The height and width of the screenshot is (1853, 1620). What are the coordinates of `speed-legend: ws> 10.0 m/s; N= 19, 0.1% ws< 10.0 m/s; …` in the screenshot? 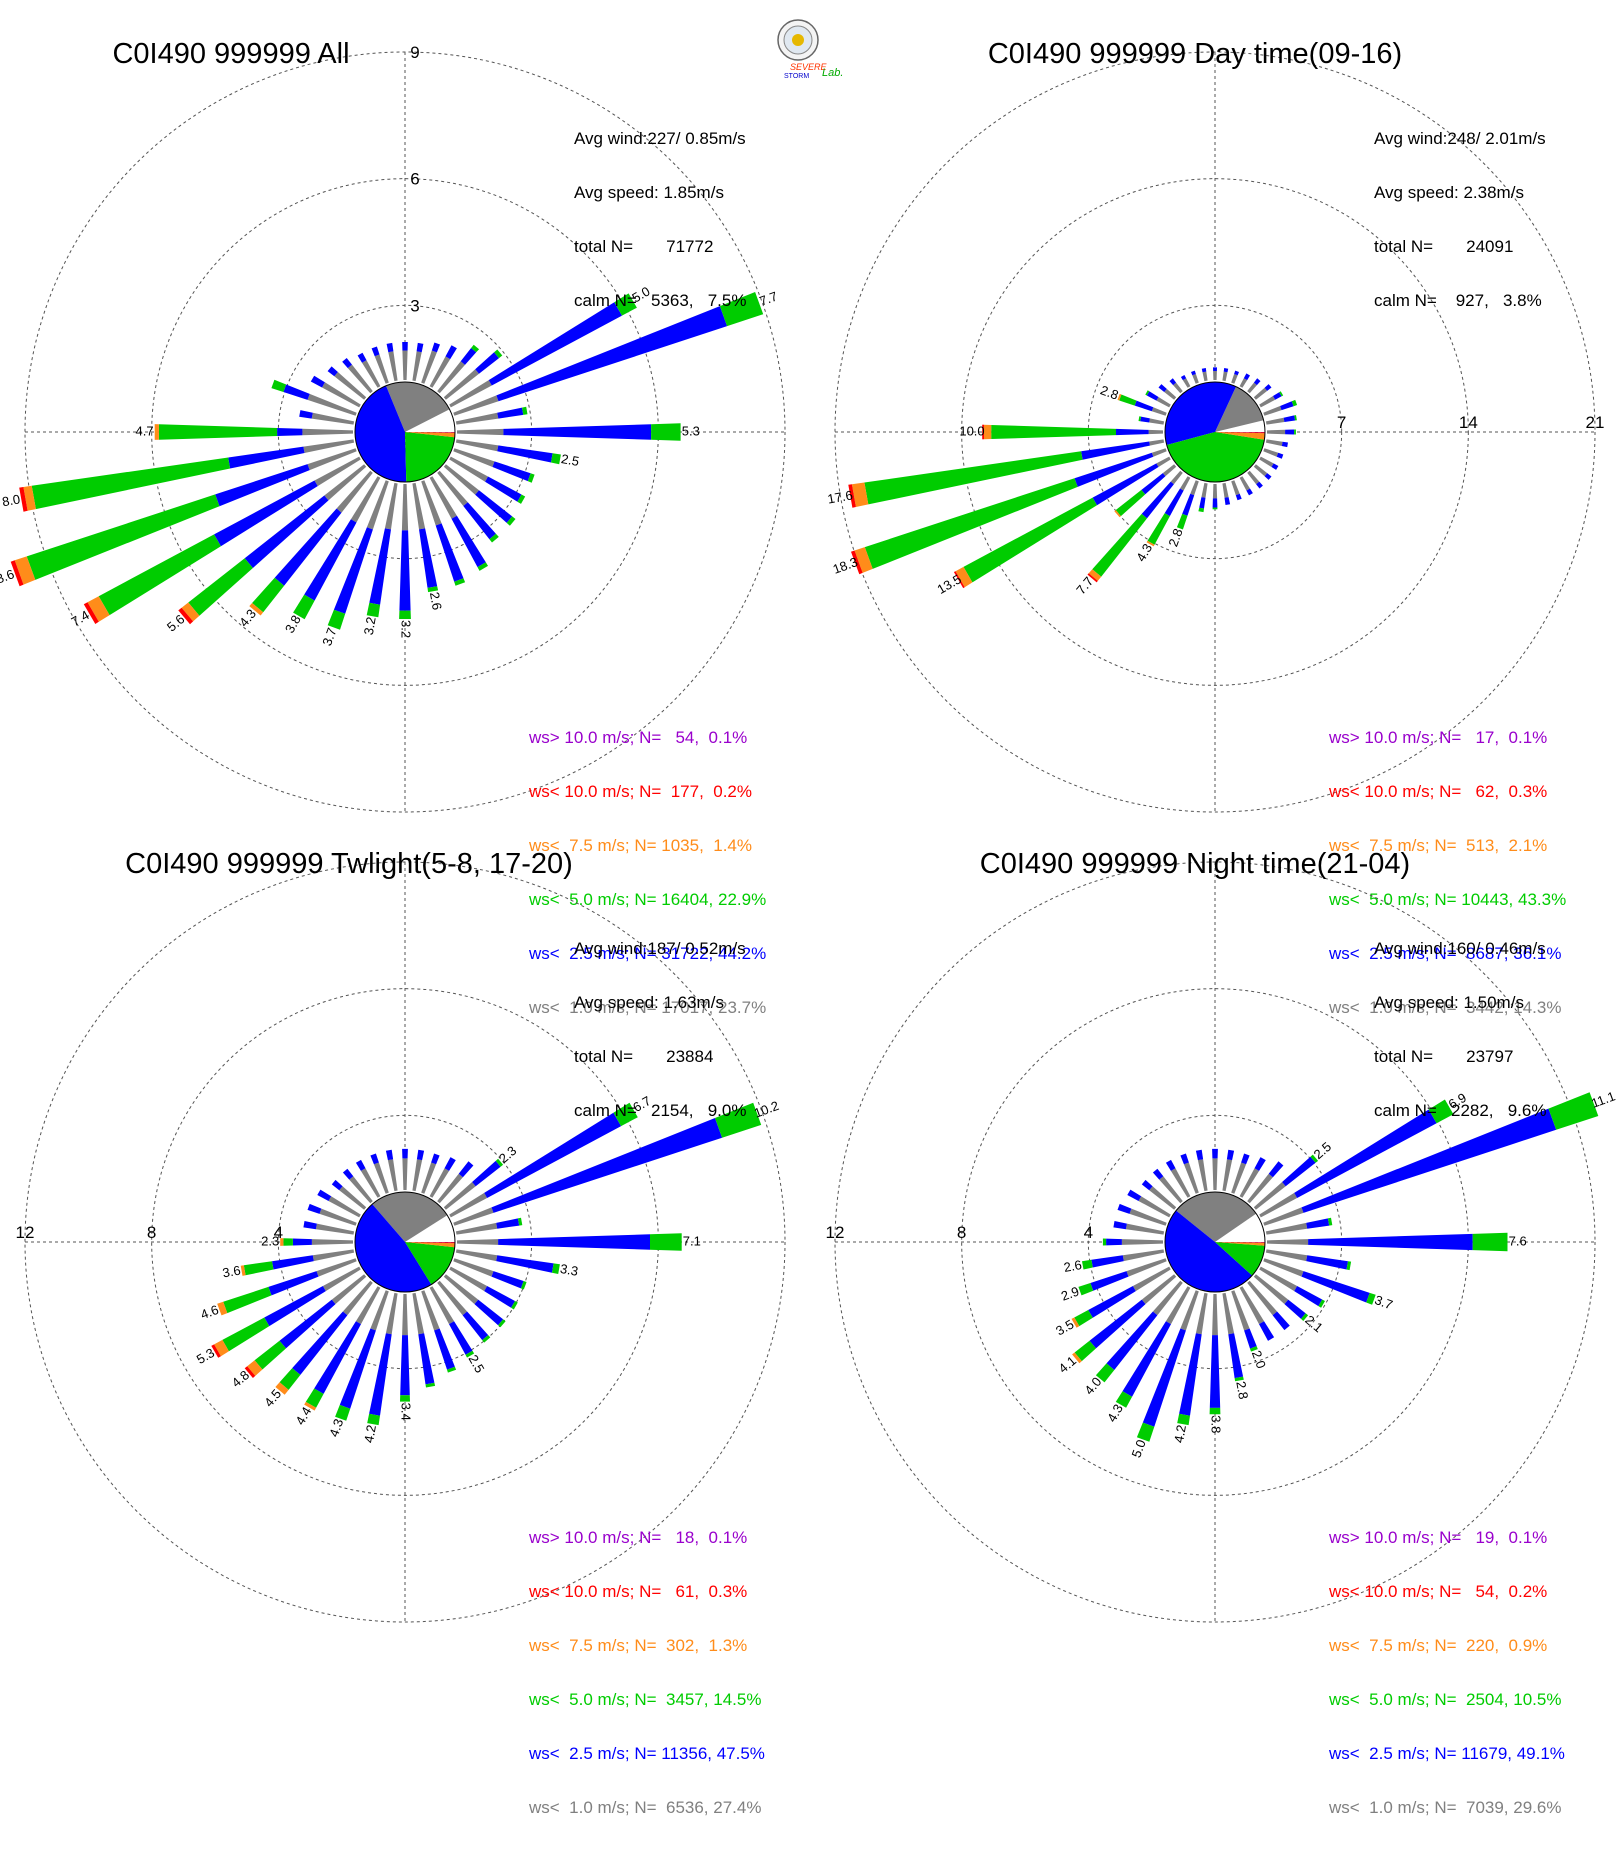 It's located at (1447, 1673).